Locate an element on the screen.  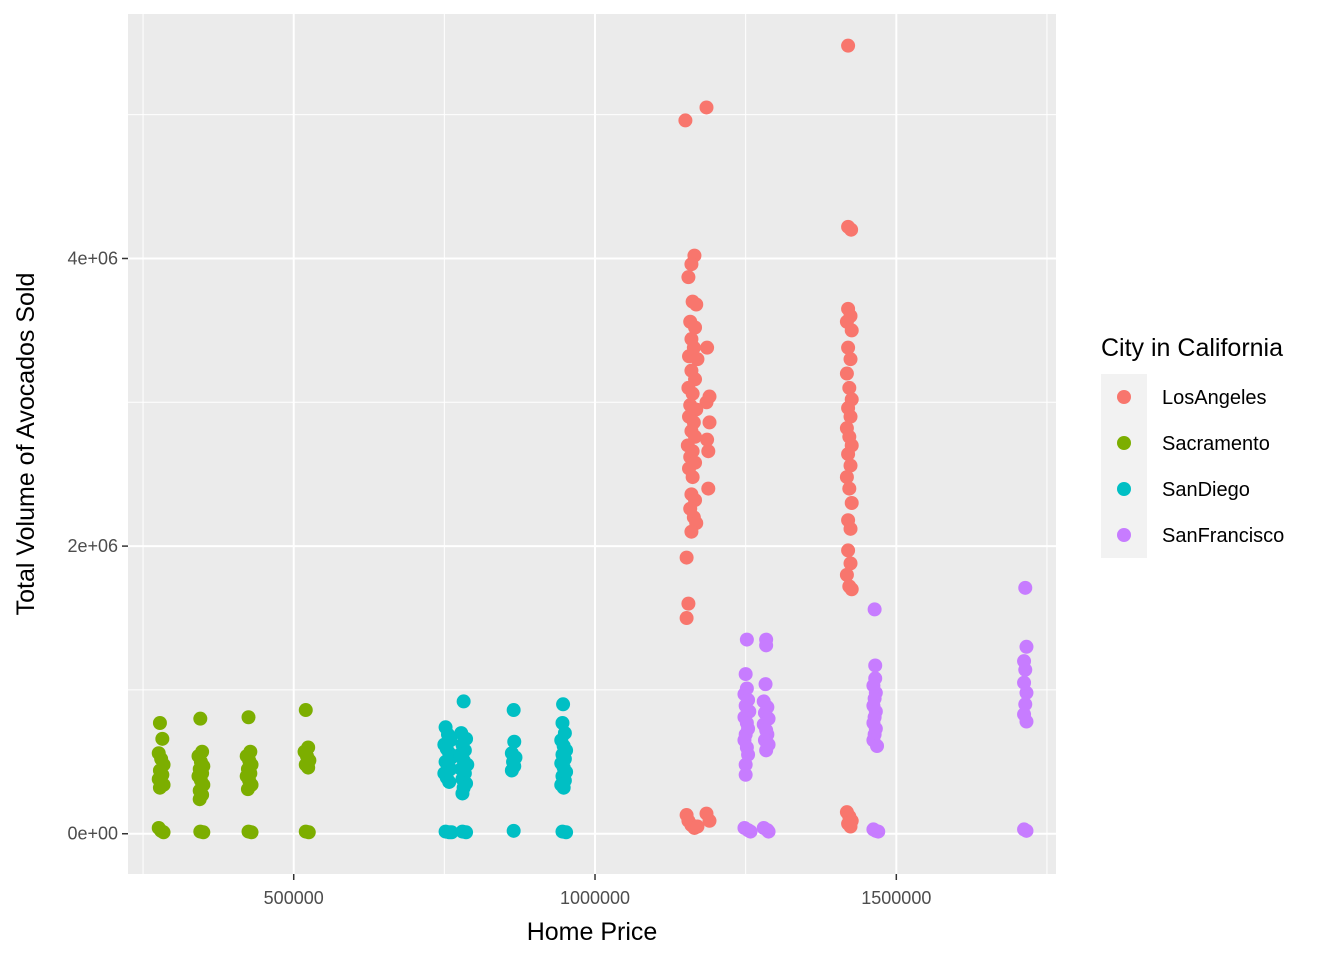
x-axis: 500000 1000000 1500000 is located at coordinates (597, 891).